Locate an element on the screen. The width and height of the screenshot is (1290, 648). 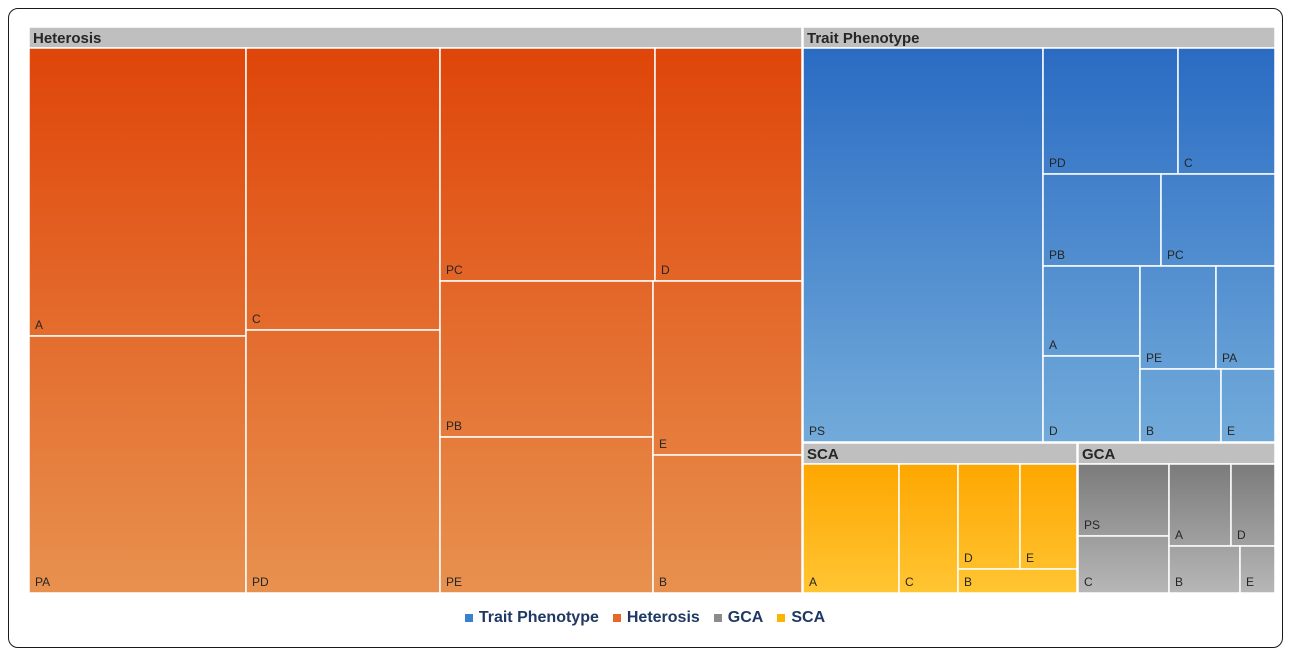
tile-sca-a: A is located at coordinates (851, 528).